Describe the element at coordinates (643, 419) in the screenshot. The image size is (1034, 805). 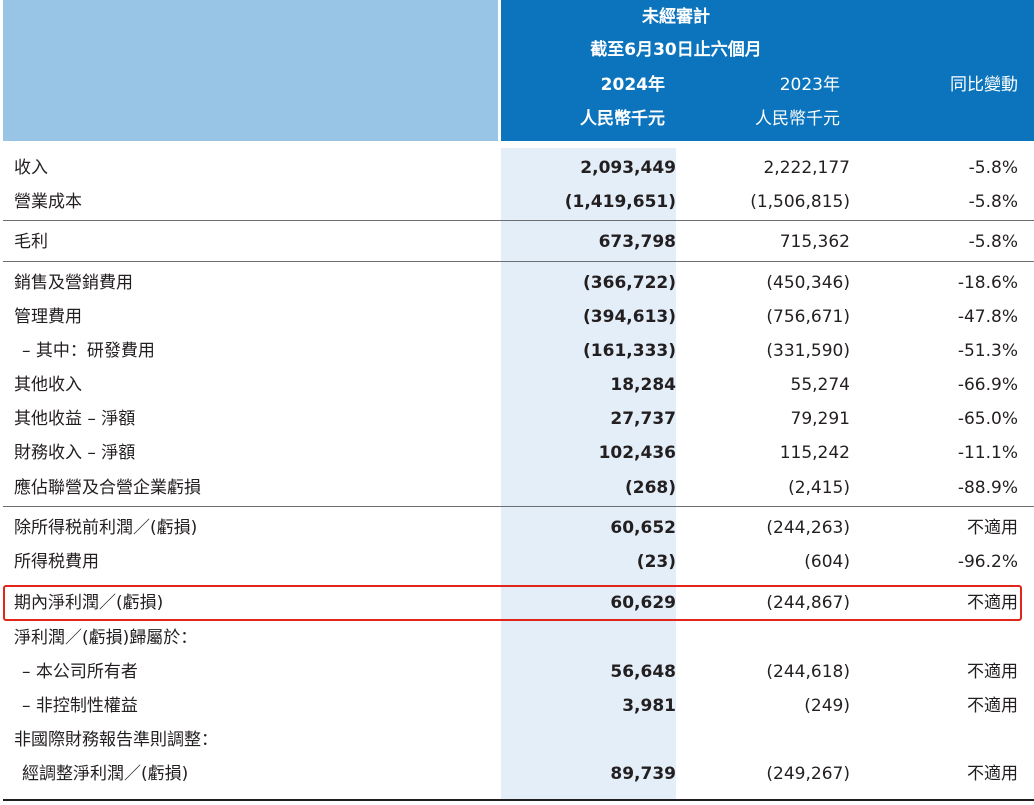
I see `value-2024: 27,737` at that location.